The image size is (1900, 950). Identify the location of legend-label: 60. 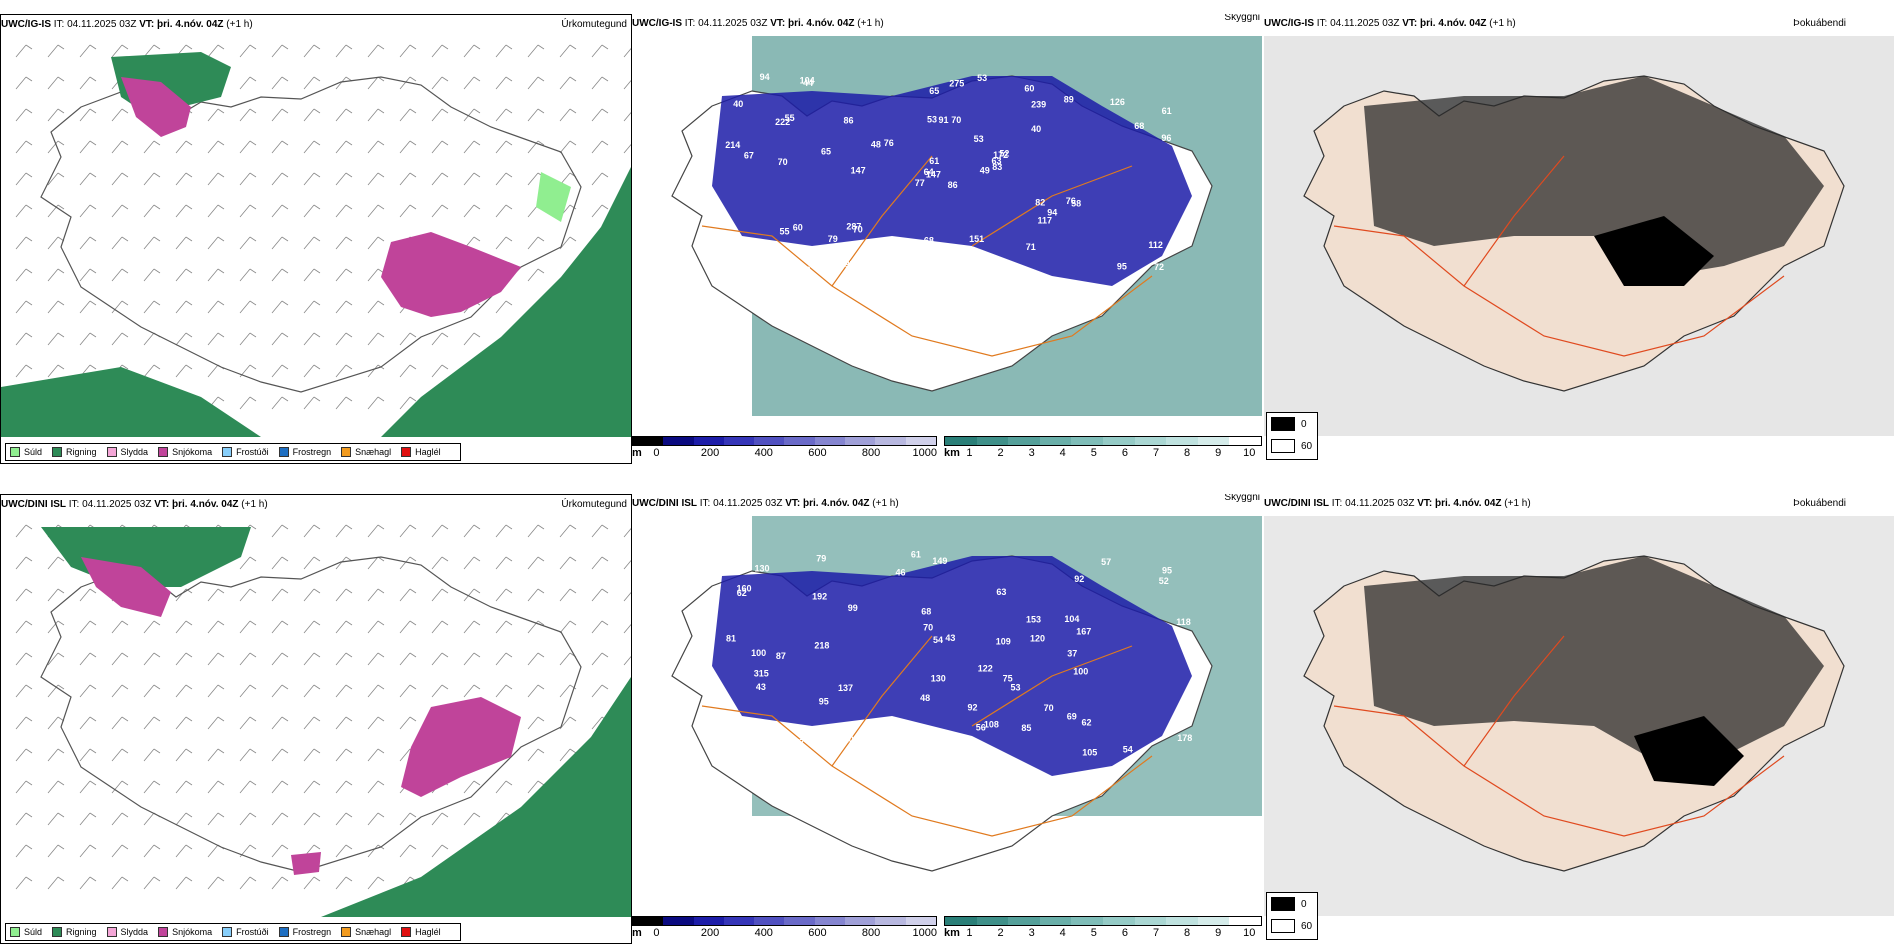
(1307, 446).